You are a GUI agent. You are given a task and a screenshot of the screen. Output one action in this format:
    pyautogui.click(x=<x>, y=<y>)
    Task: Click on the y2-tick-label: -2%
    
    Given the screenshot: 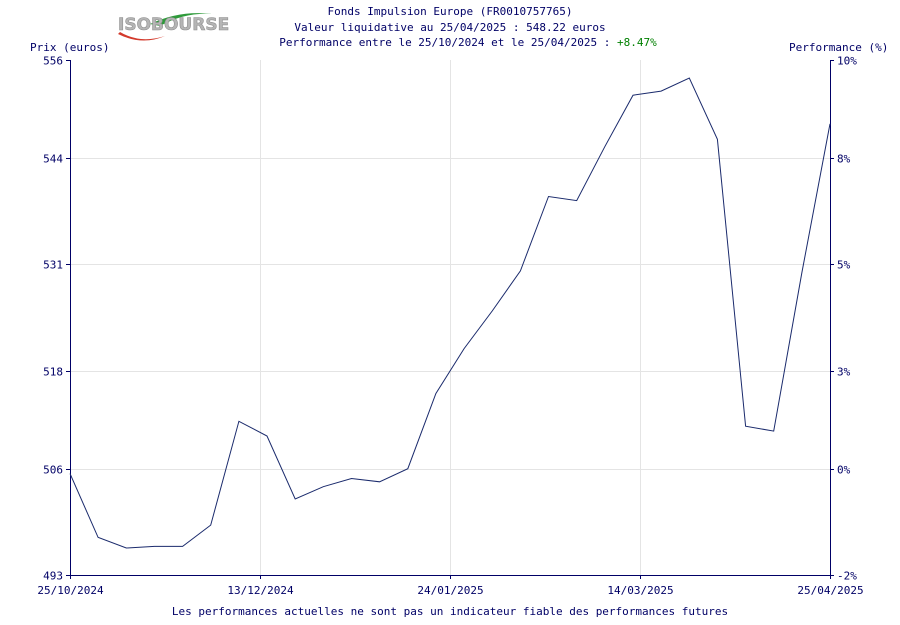 What is the action you would take?
    pyautogui.click(x=847, y=576)
    